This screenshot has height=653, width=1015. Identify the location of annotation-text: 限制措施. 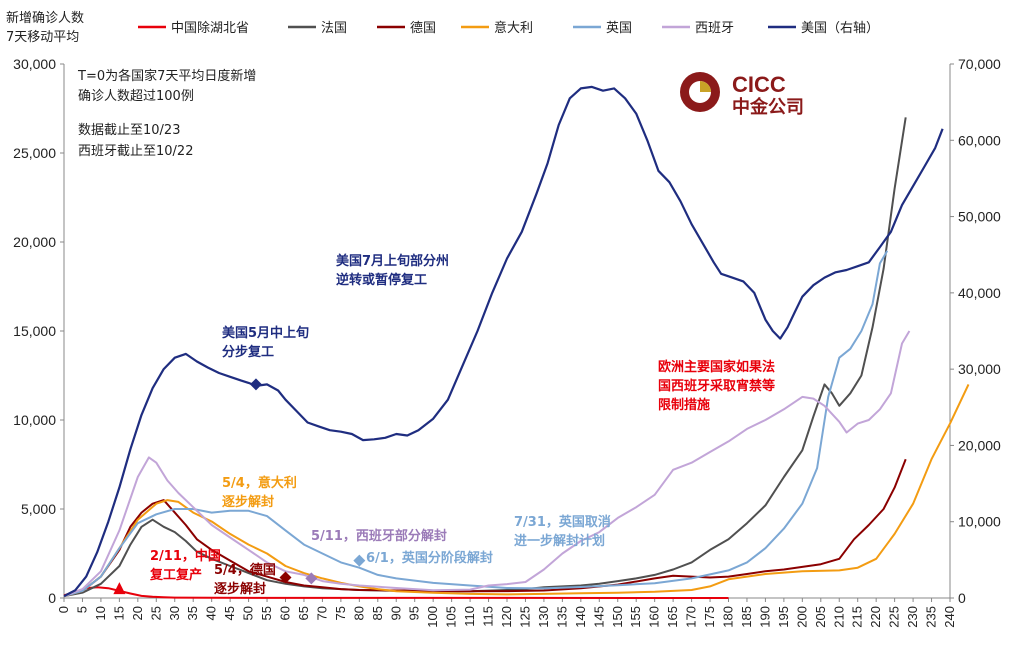
(684, 405).